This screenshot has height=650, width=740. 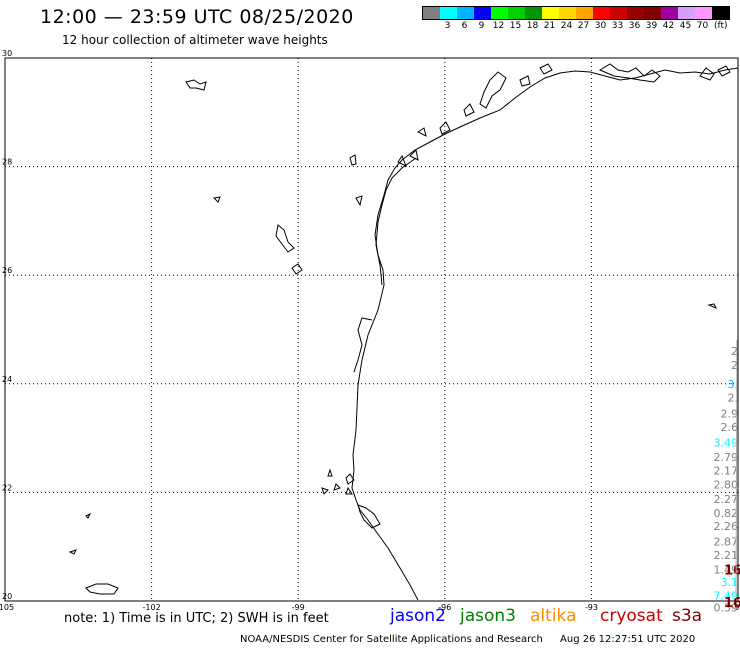 I want to click on legend-label: 12, so click(x=498, y=26).